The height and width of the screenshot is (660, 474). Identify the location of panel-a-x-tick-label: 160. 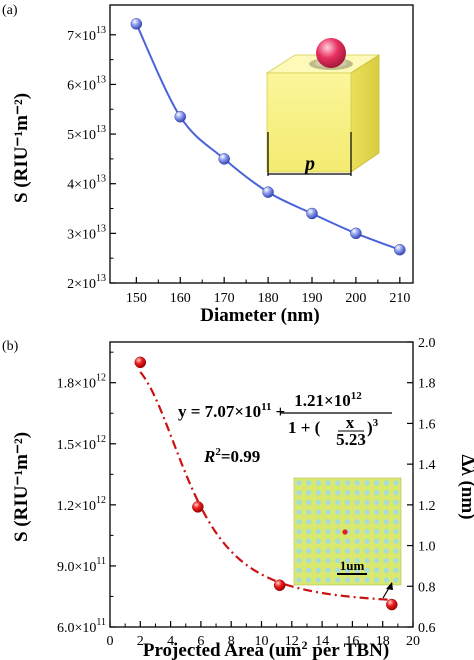
(180, 298).